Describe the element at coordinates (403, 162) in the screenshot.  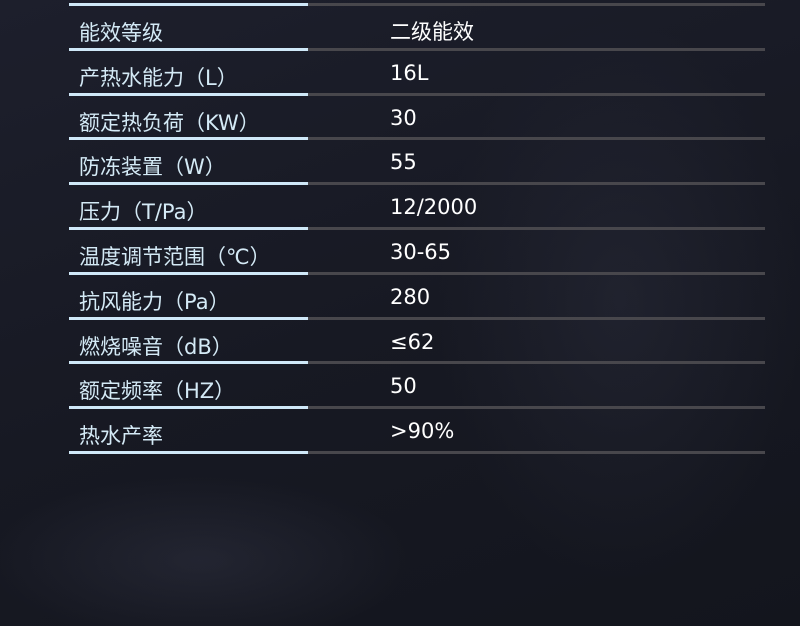
I see `spec-value: 55` at that location.